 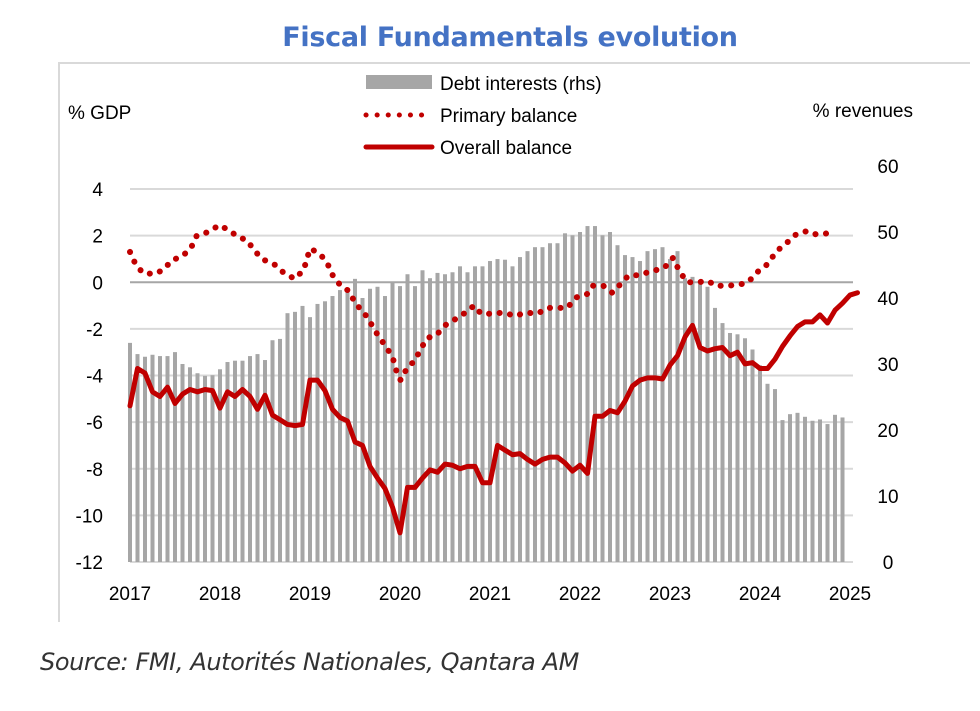 I want to click on right-tick-label: 30, so click(x=887, y=365).